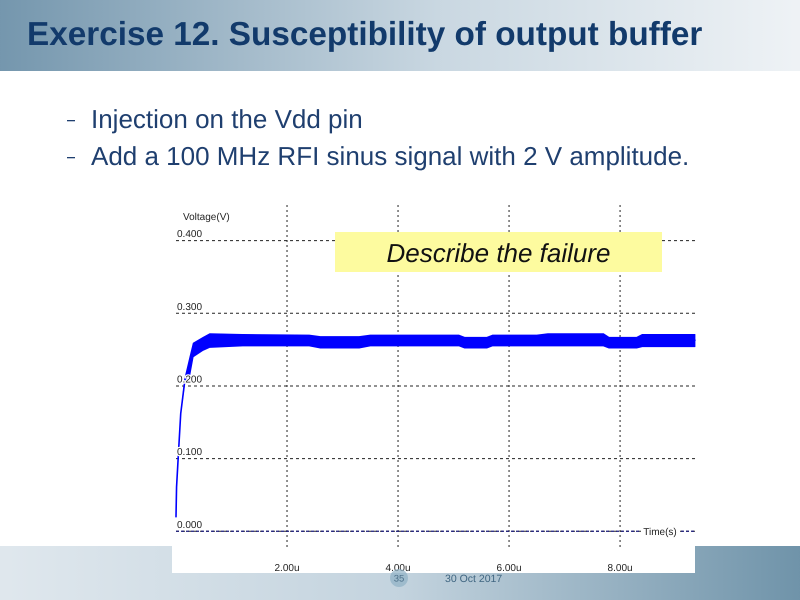  What do you see at coordinates (498, 253) in the screenshot?
I see `annotation: Describe the failure` at bounding box center [498, 253].